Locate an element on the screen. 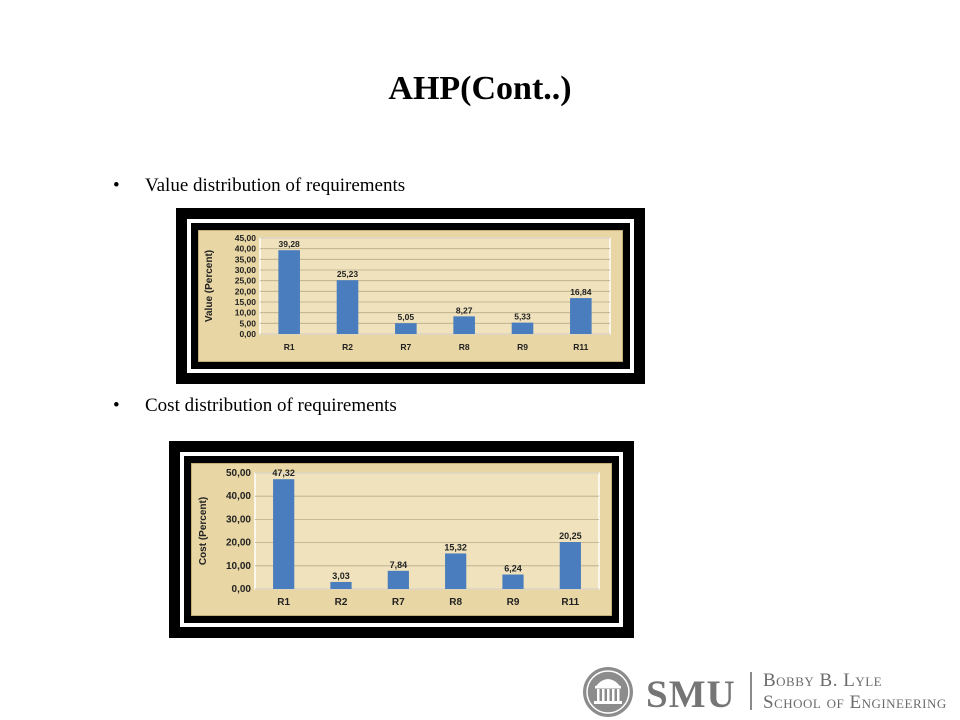 The image size is (960, 720). data-label: 6,24 is located at coordinates (513, 569).